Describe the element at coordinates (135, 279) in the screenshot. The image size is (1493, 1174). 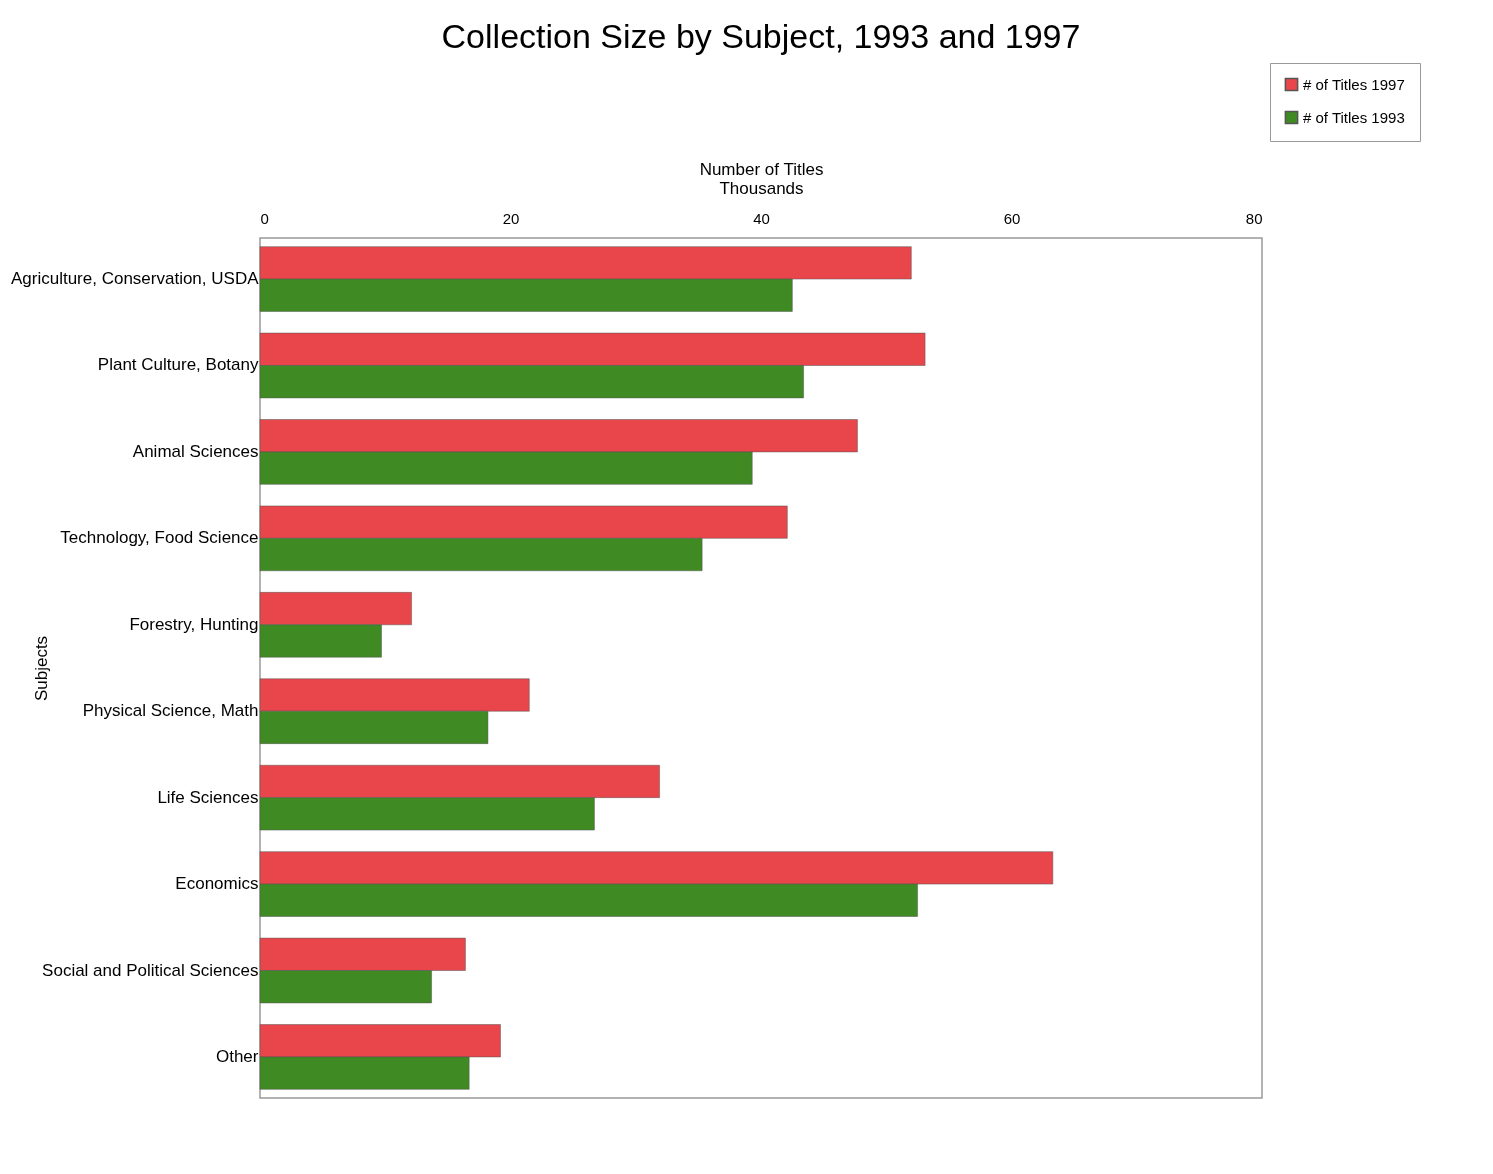
I see `y-tick-label: Agriculture, Conservation, USDA` at that location.